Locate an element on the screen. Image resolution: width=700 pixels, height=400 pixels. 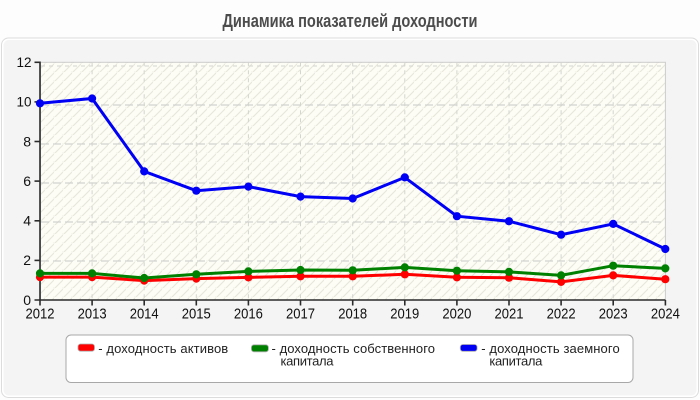
svg-text: 2016 is located at coordinates (248, 313).